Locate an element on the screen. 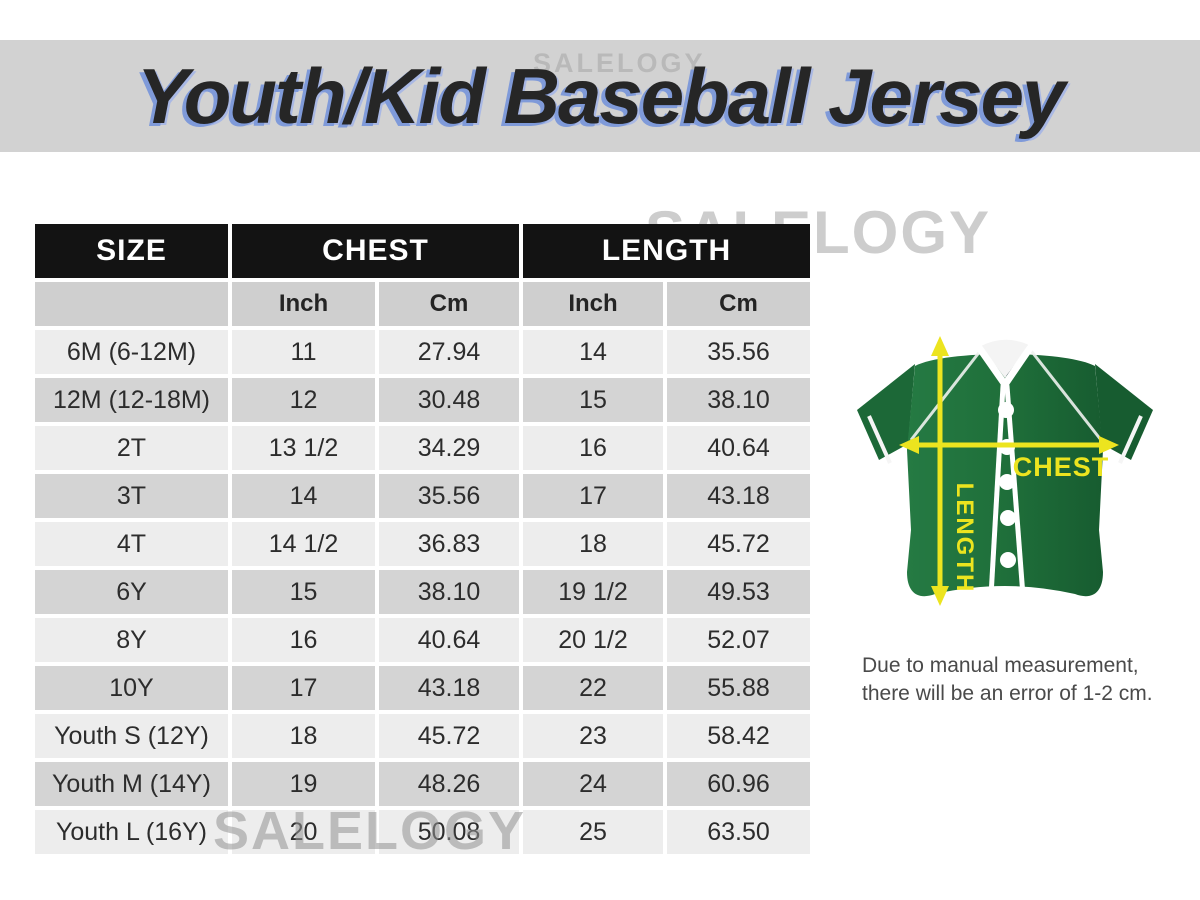  cell-chest-inch: 20 is located at coordinates (303, 832).